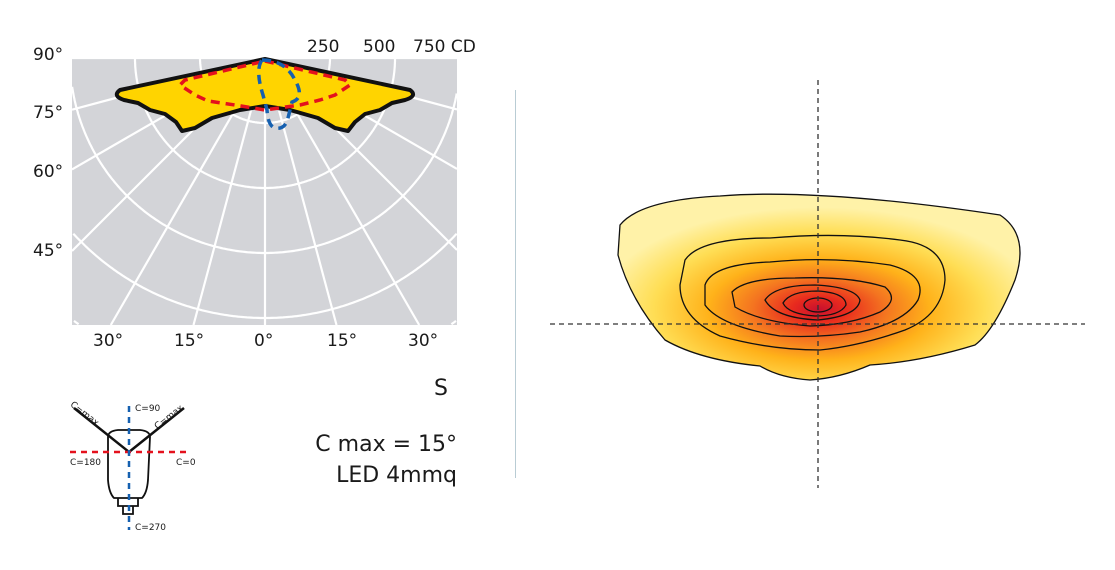  What do you see at coordinates (279, 94) in the screenshot?
I see `c90-c270-curve` at bounding box center [279, 94].